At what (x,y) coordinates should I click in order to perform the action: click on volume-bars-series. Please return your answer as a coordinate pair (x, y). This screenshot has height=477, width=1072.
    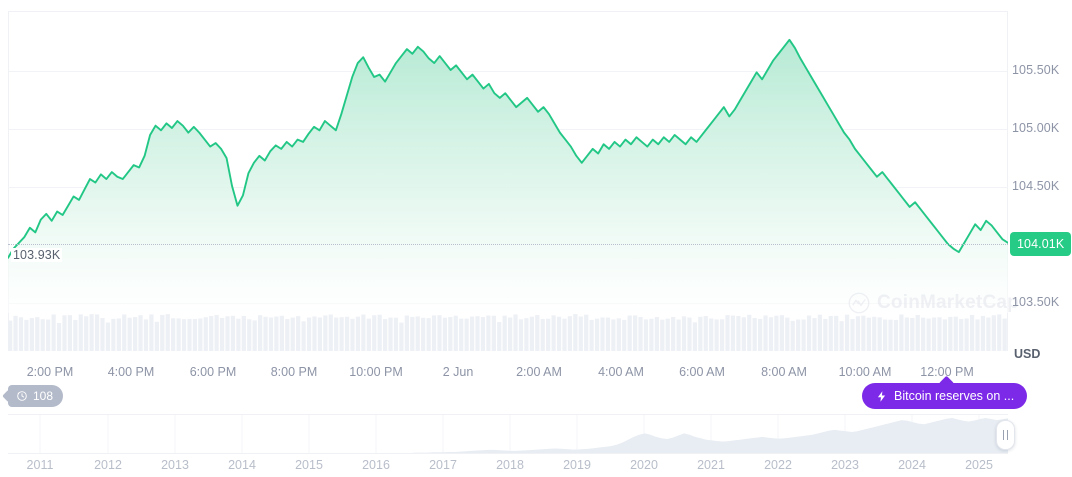
    Looking at the image, I should click on (507, 332).